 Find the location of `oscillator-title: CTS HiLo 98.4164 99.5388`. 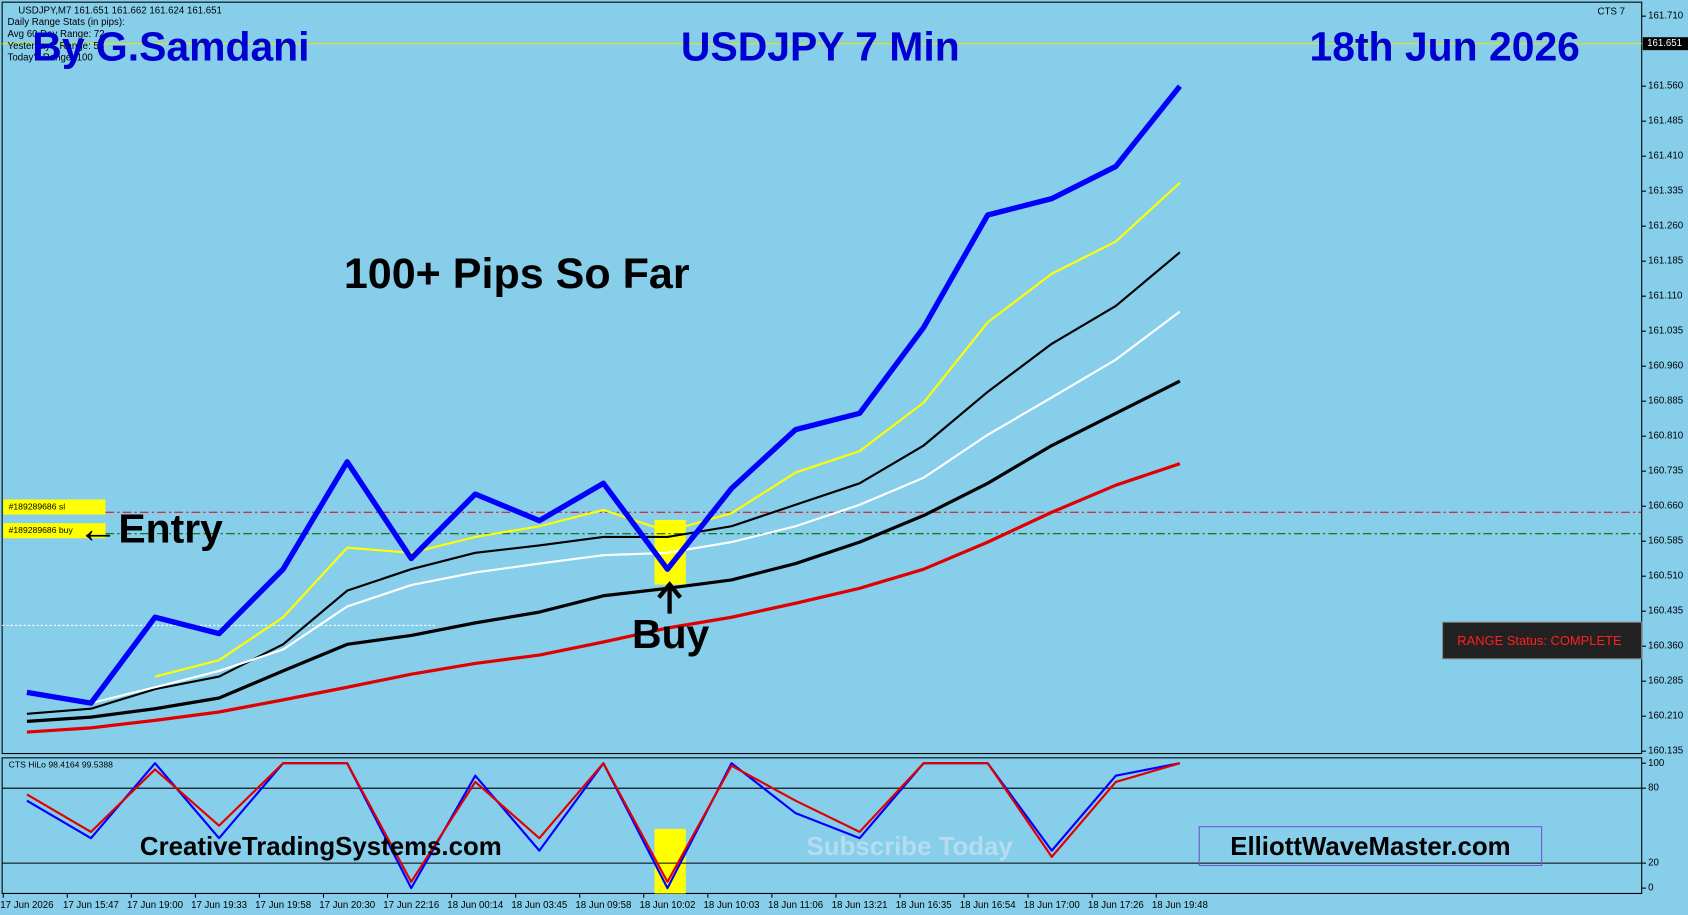

oscillator-title: CTS HiLo 98.4164 99.5388 is located at coordinates (61, 765).